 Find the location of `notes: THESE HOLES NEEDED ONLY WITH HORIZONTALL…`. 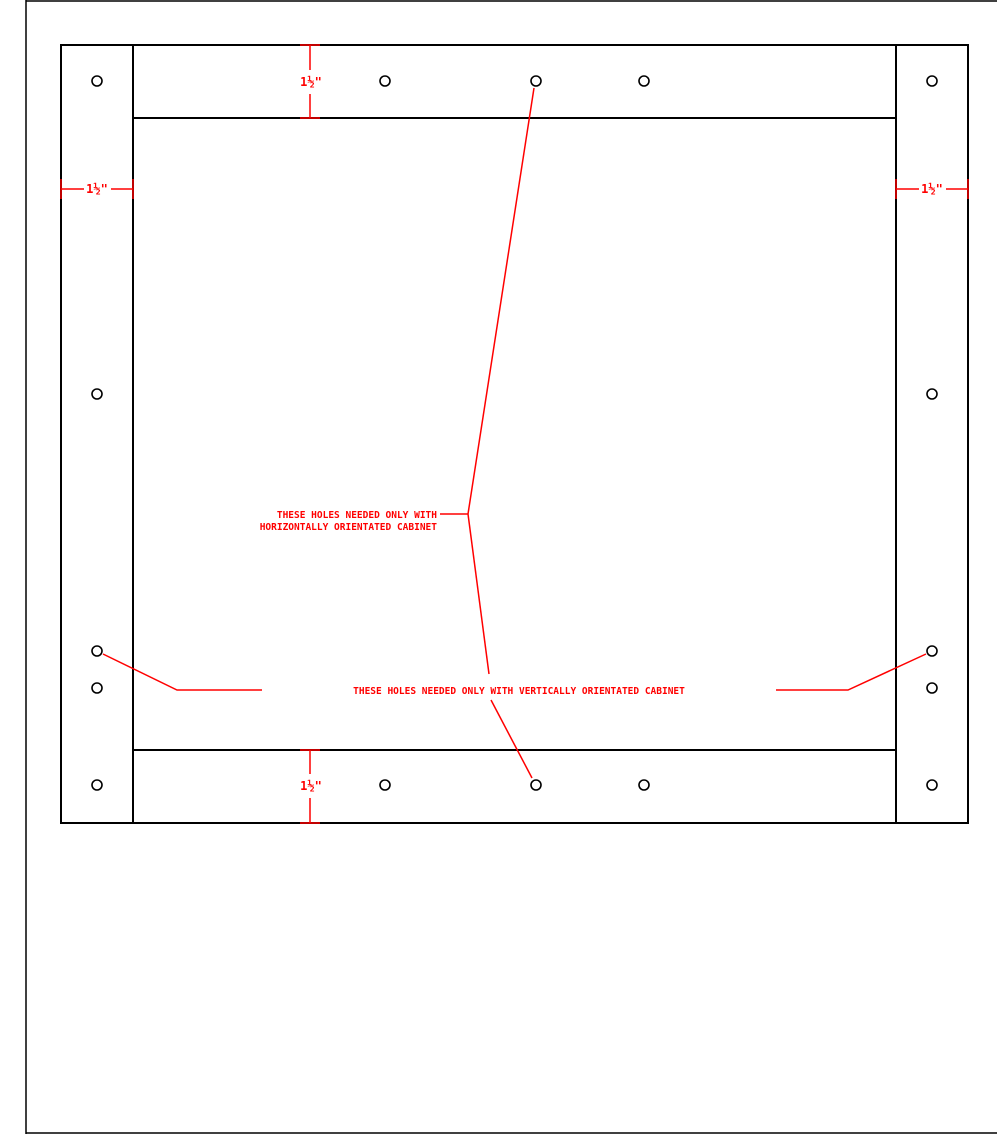

notes: THESE HOLES NEEDED ONLY WITH HORIZONTALL… is located at coordinates (472, 603).